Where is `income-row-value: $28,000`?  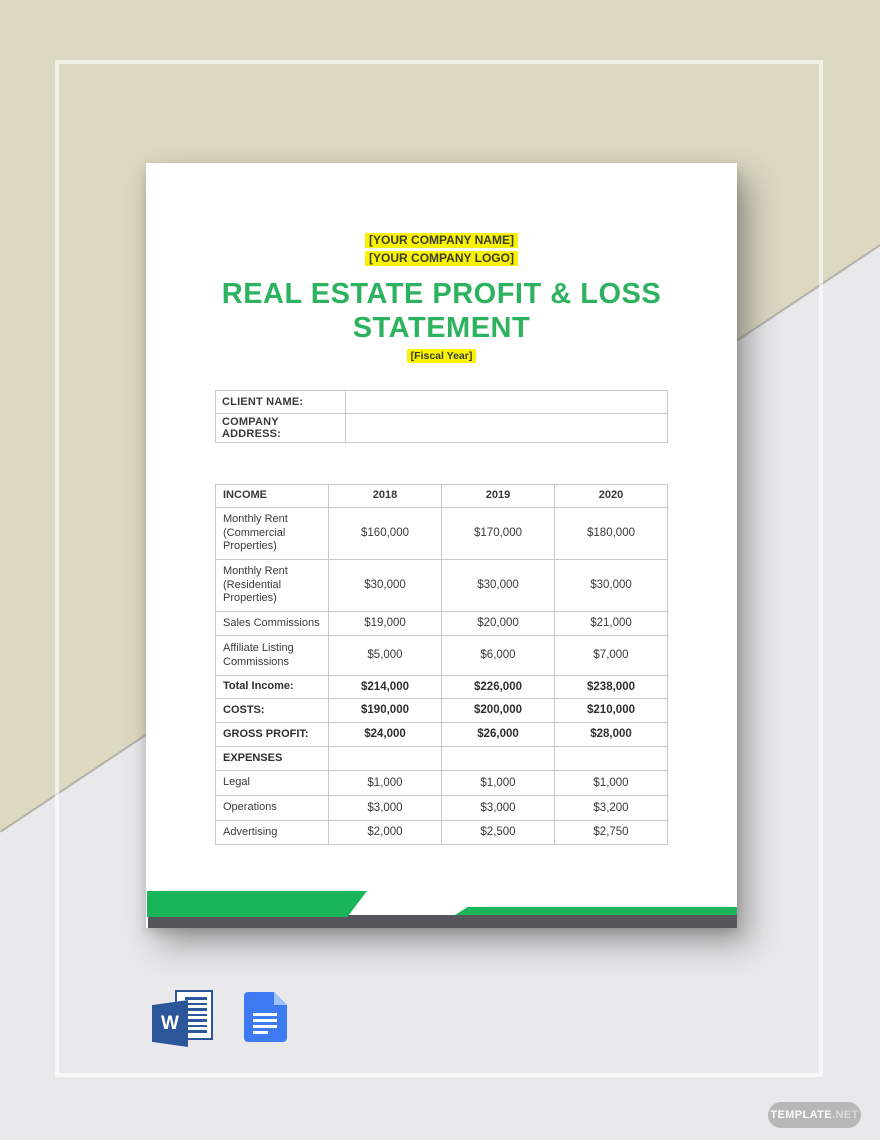
income-row-value: $28,000 is located at coordinates (611, 734).